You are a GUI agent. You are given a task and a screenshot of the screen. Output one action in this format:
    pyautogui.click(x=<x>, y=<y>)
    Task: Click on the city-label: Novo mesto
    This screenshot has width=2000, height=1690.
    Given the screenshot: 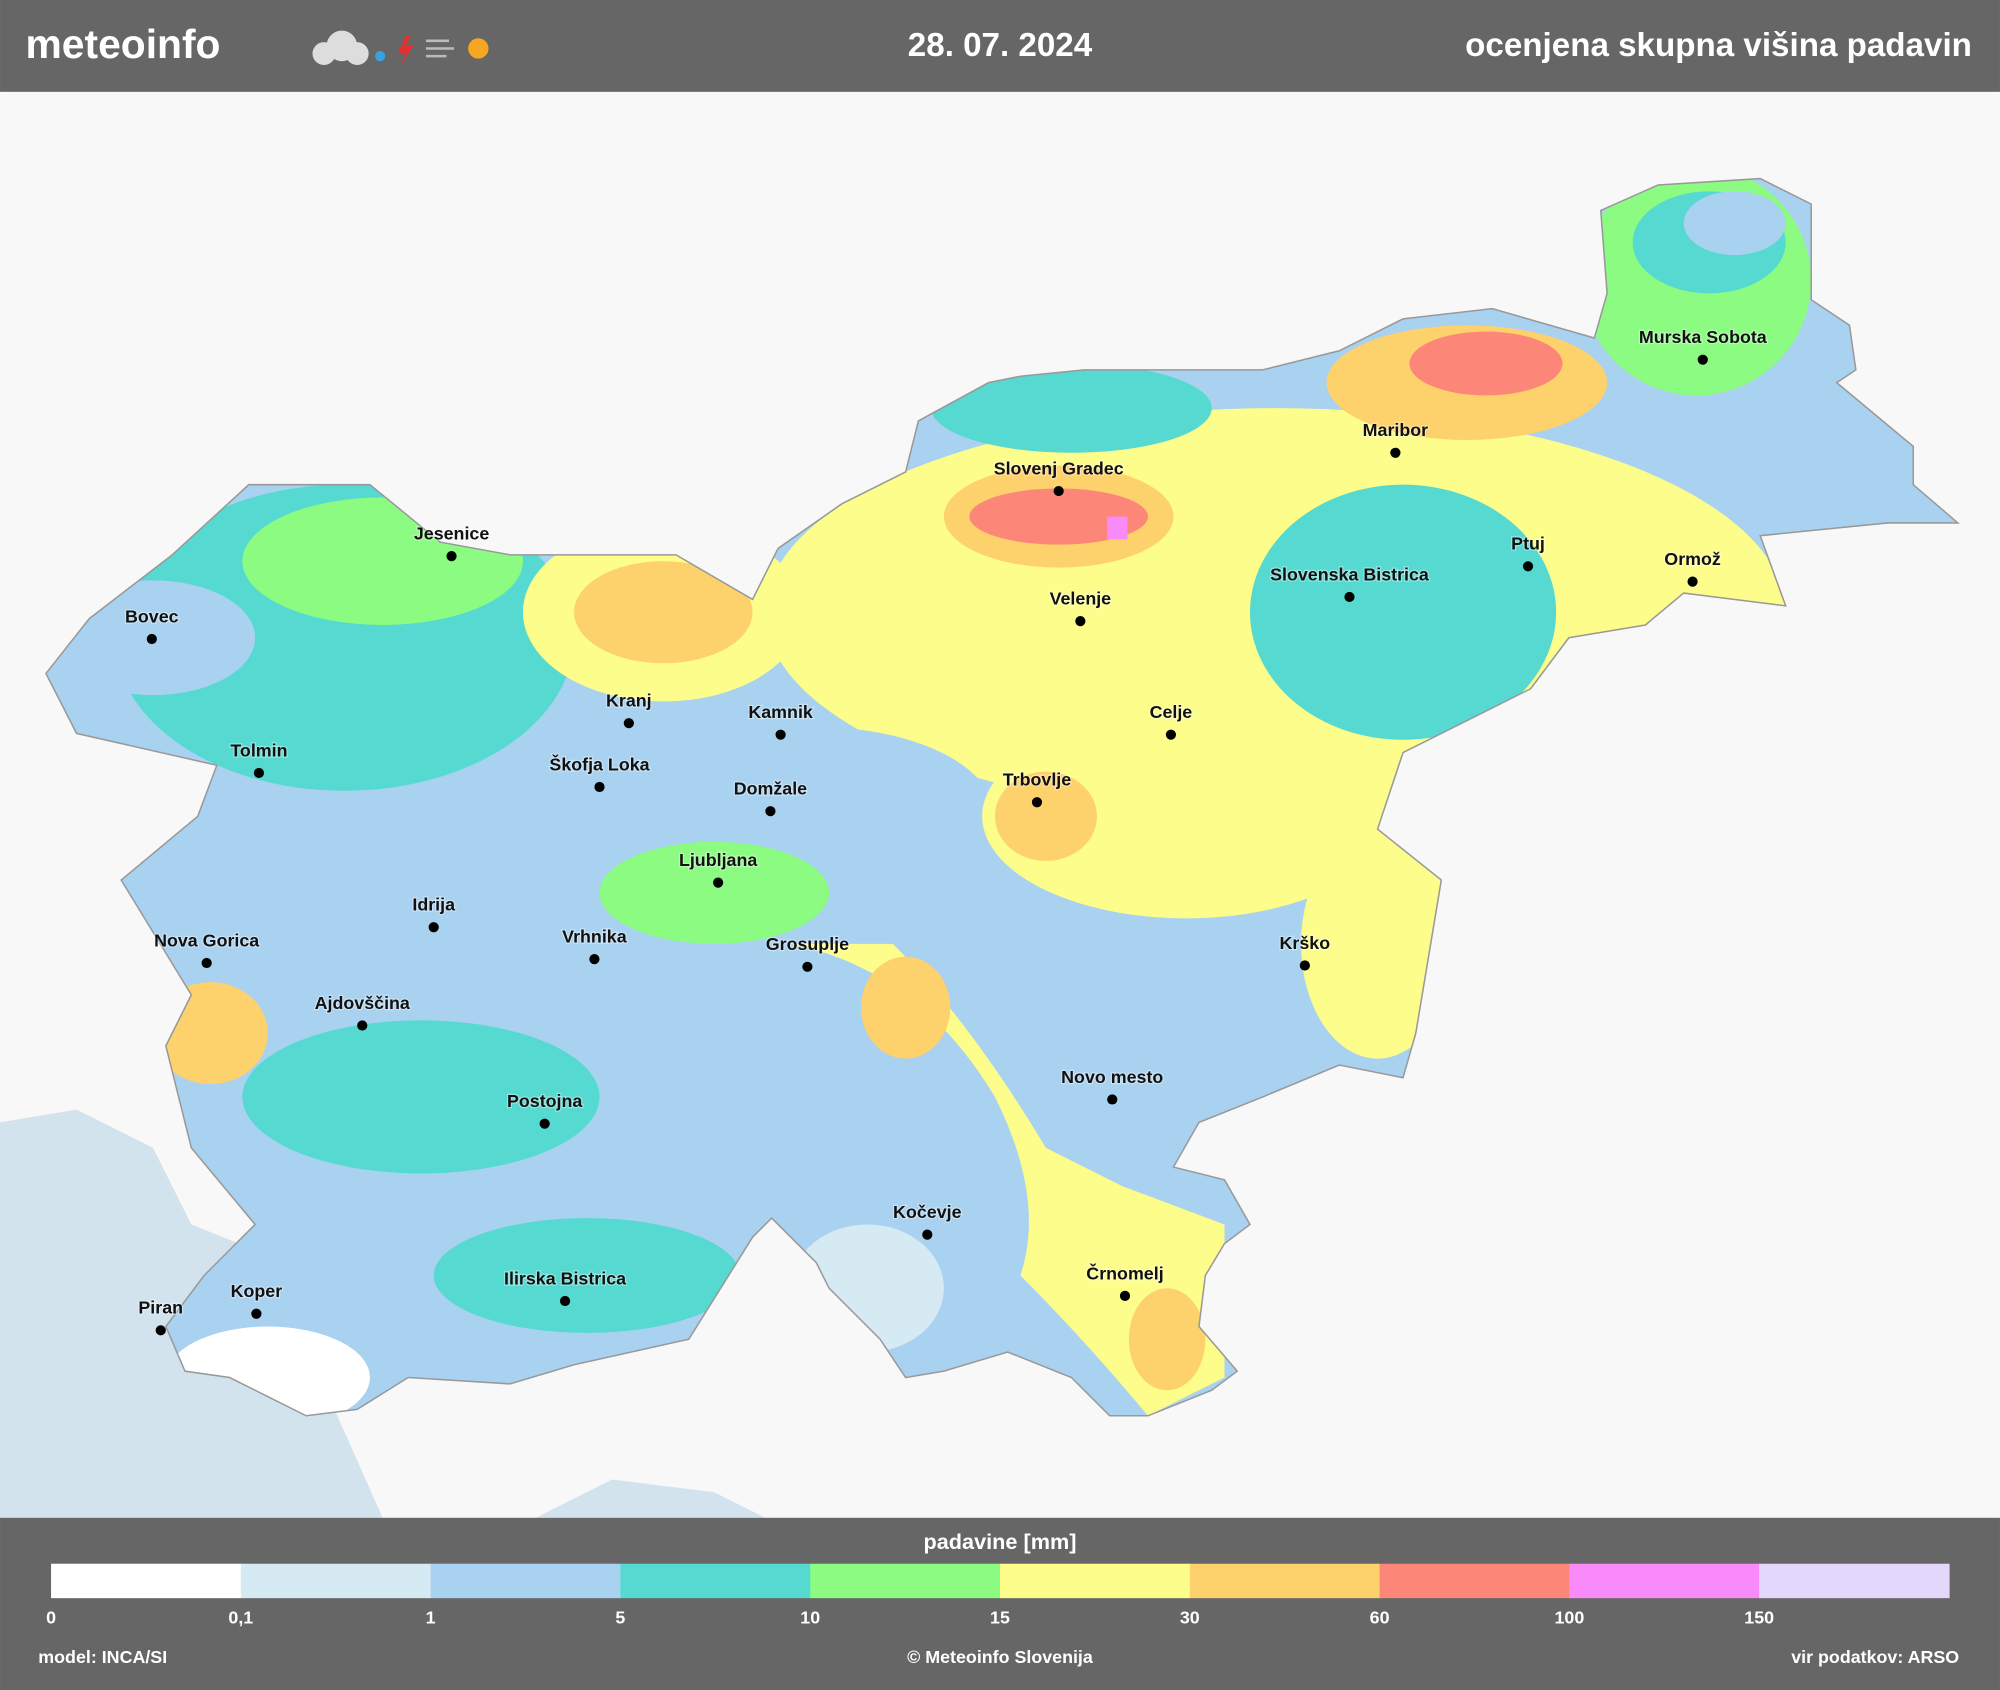 What is the action you would take?
    pyautogui.click(x=1112, y=1077)
    